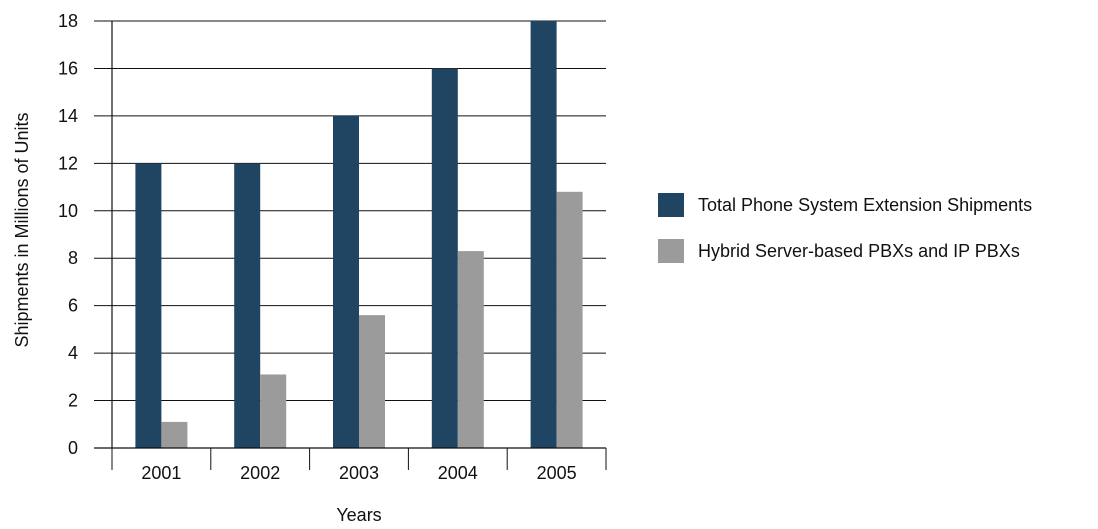 The image size is (1098, 529). What do you see at coordinates (68, 116) in the screenshot?
I see `y-tick-label: 14` at bounding box center [68, 116].